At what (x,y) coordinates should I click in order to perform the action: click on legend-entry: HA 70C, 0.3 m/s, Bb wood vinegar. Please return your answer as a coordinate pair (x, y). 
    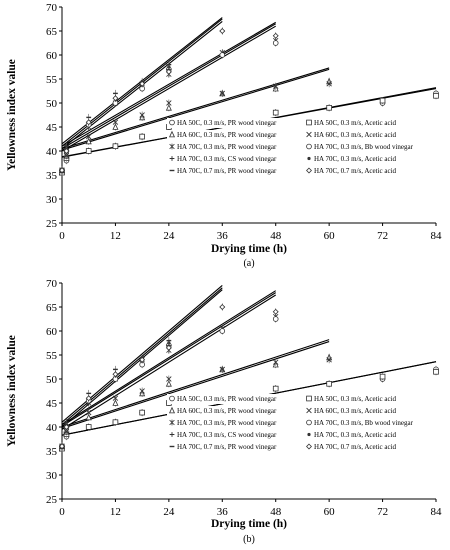
    Looking at the image, I should click on (364, 147).